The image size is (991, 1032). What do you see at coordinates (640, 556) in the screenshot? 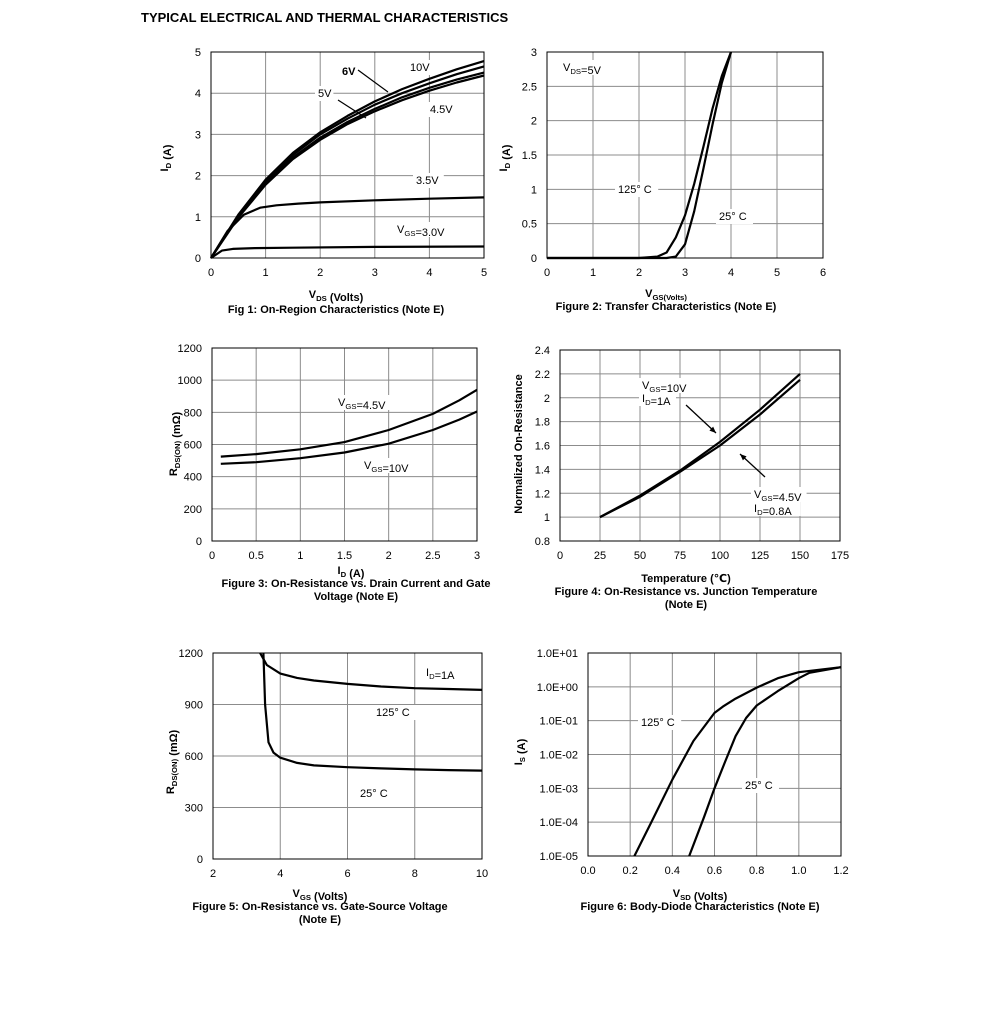
I see `x-tick-label: 50` at bounding box center [640, 556].